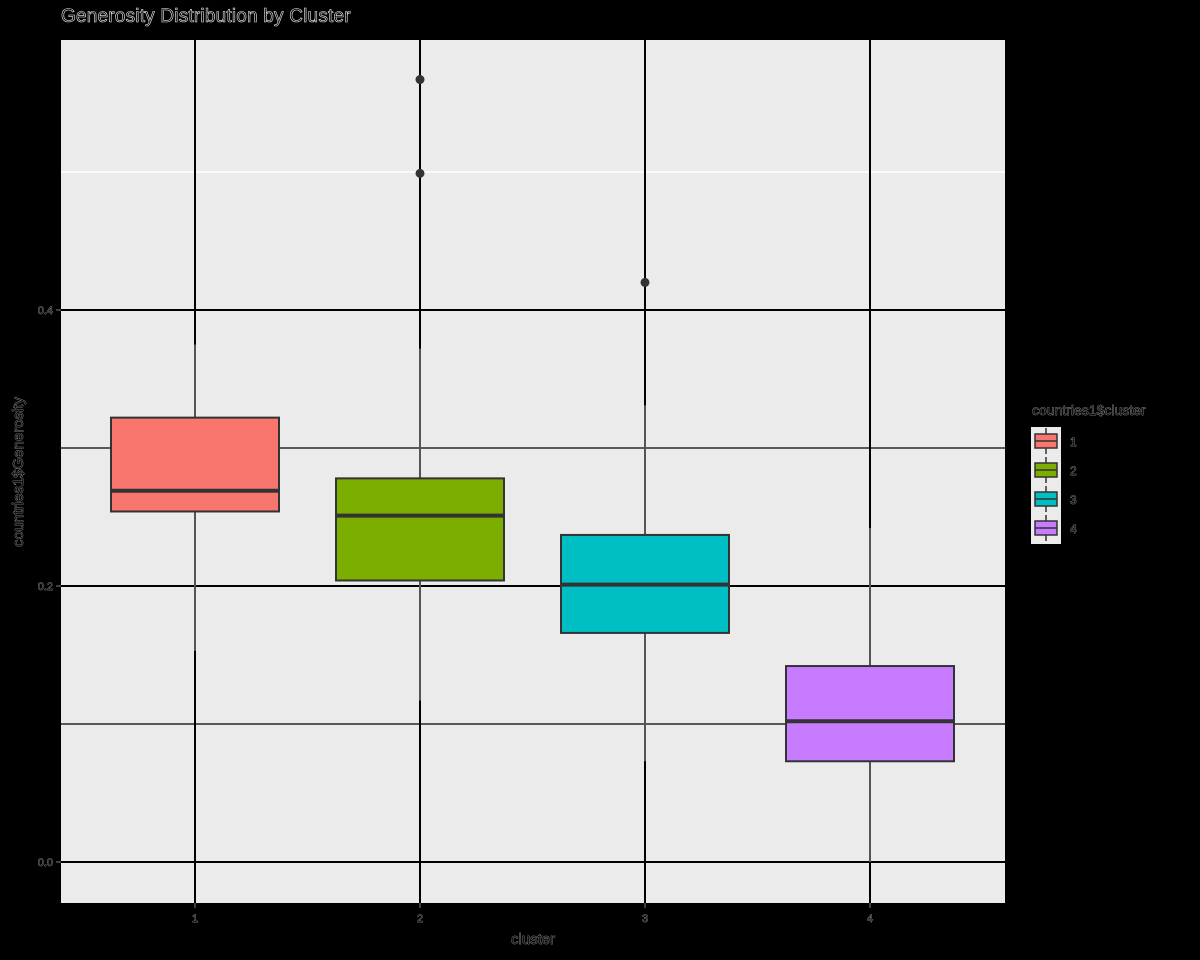  Describe the element at coordinates (870, 919) in the screenshot. I see `x-tick-label: 4` at that location.